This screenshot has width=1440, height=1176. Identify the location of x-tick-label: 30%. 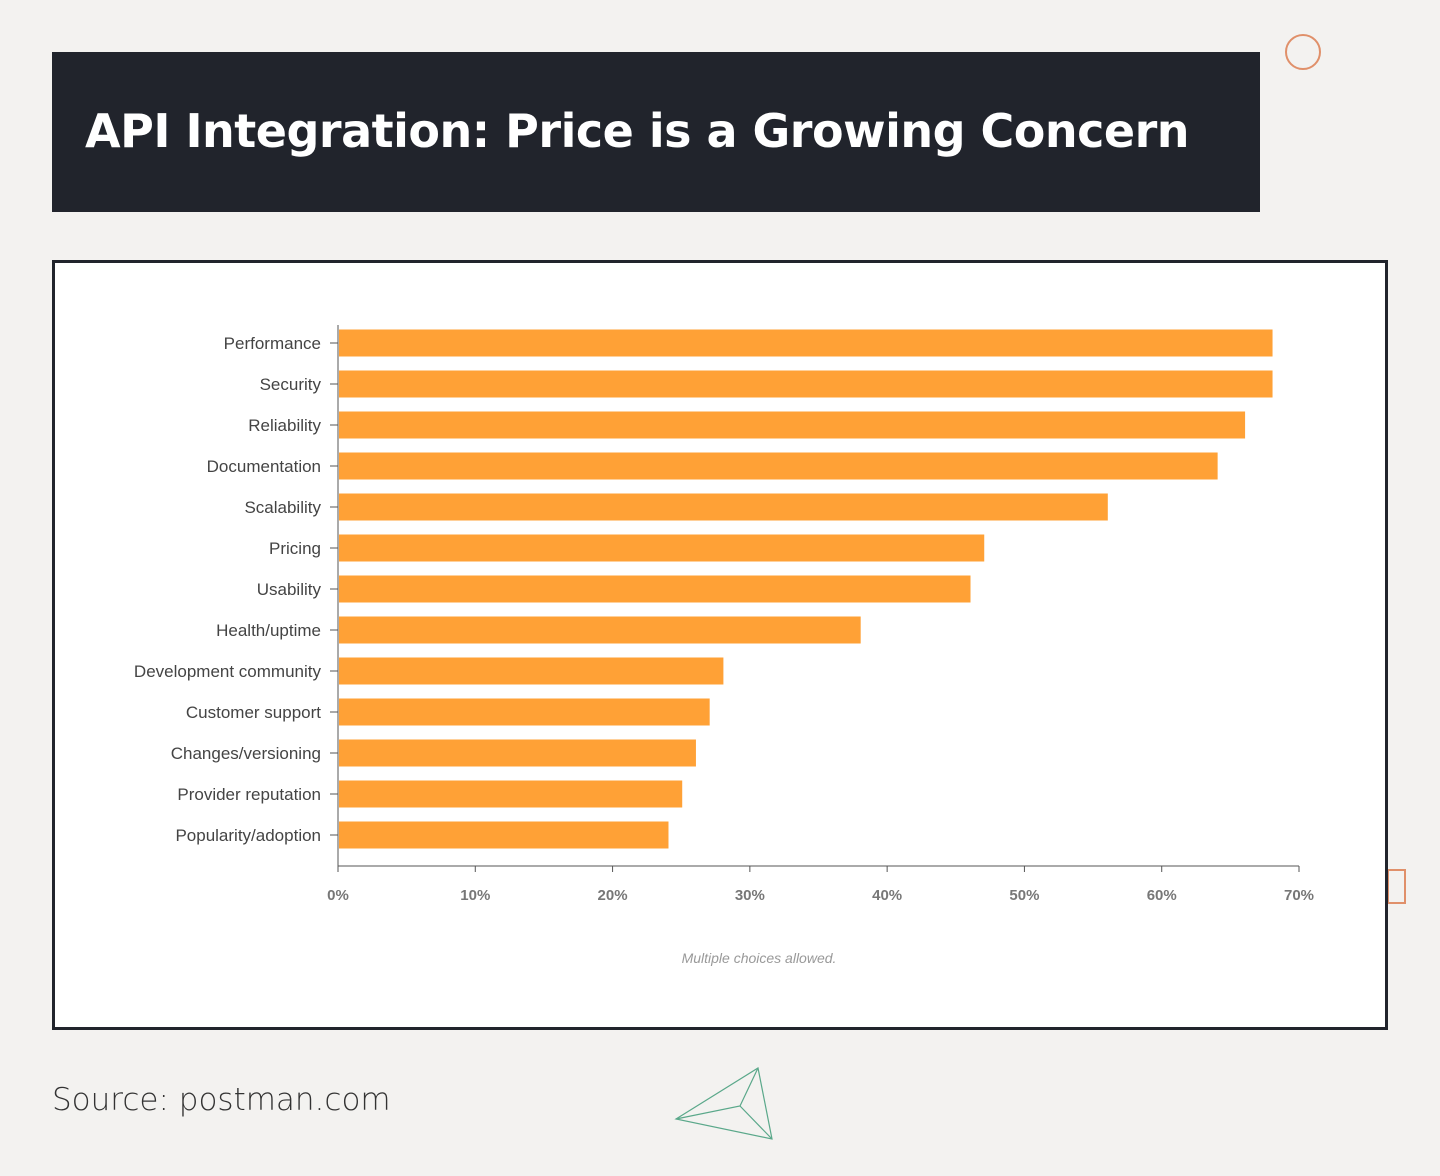
(750, 895).